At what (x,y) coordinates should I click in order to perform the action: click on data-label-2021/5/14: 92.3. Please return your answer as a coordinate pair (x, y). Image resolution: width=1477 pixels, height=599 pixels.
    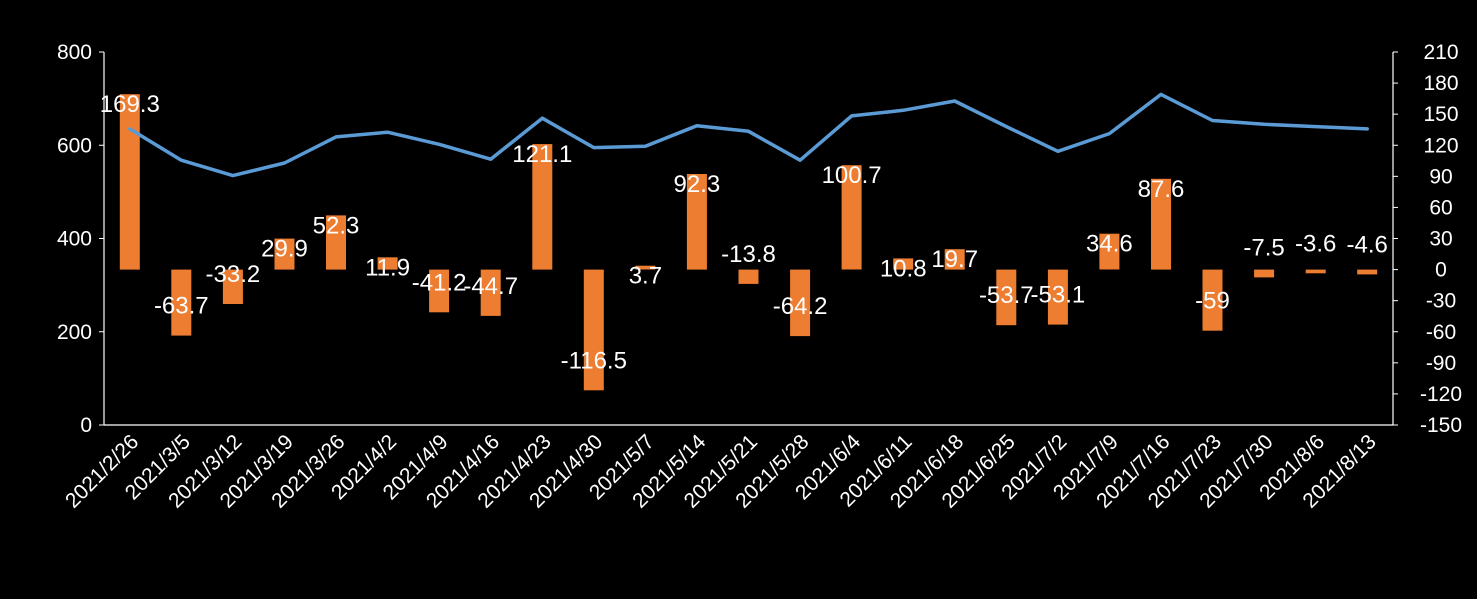
    Looking at the image, I should click on (697, 184).